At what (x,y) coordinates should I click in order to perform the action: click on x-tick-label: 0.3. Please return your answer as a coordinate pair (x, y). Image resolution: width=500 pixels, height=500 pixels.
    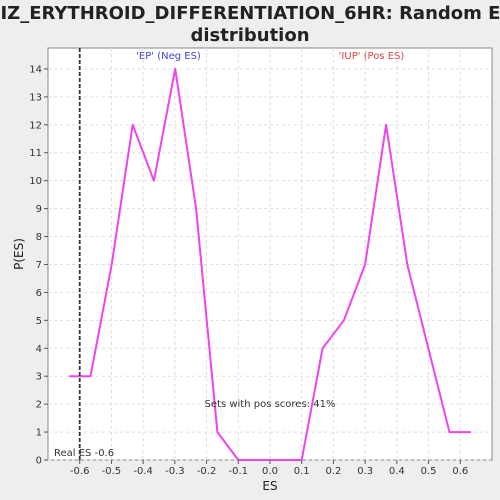
    Looking at the image, I should click on (365, 471).